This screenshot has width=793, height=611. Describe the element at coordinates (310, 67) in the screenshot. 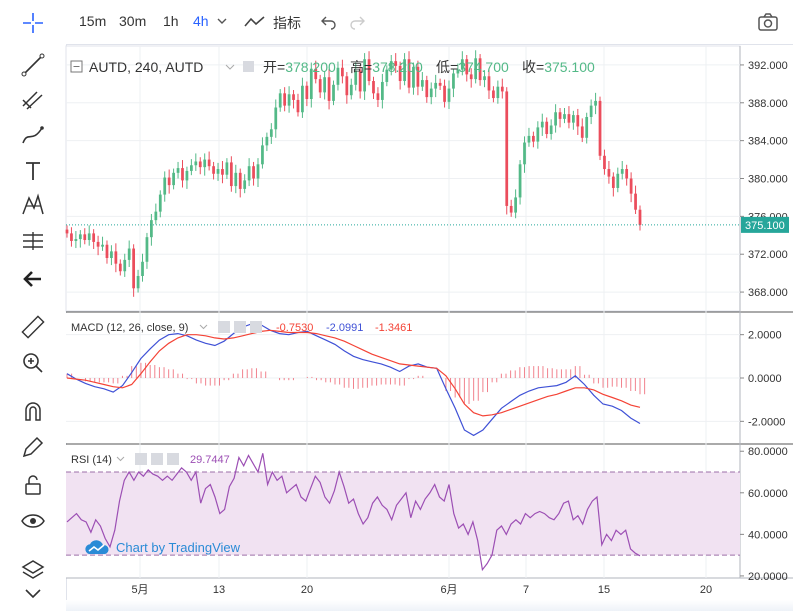

I see `open-value: 378.200` at that location.